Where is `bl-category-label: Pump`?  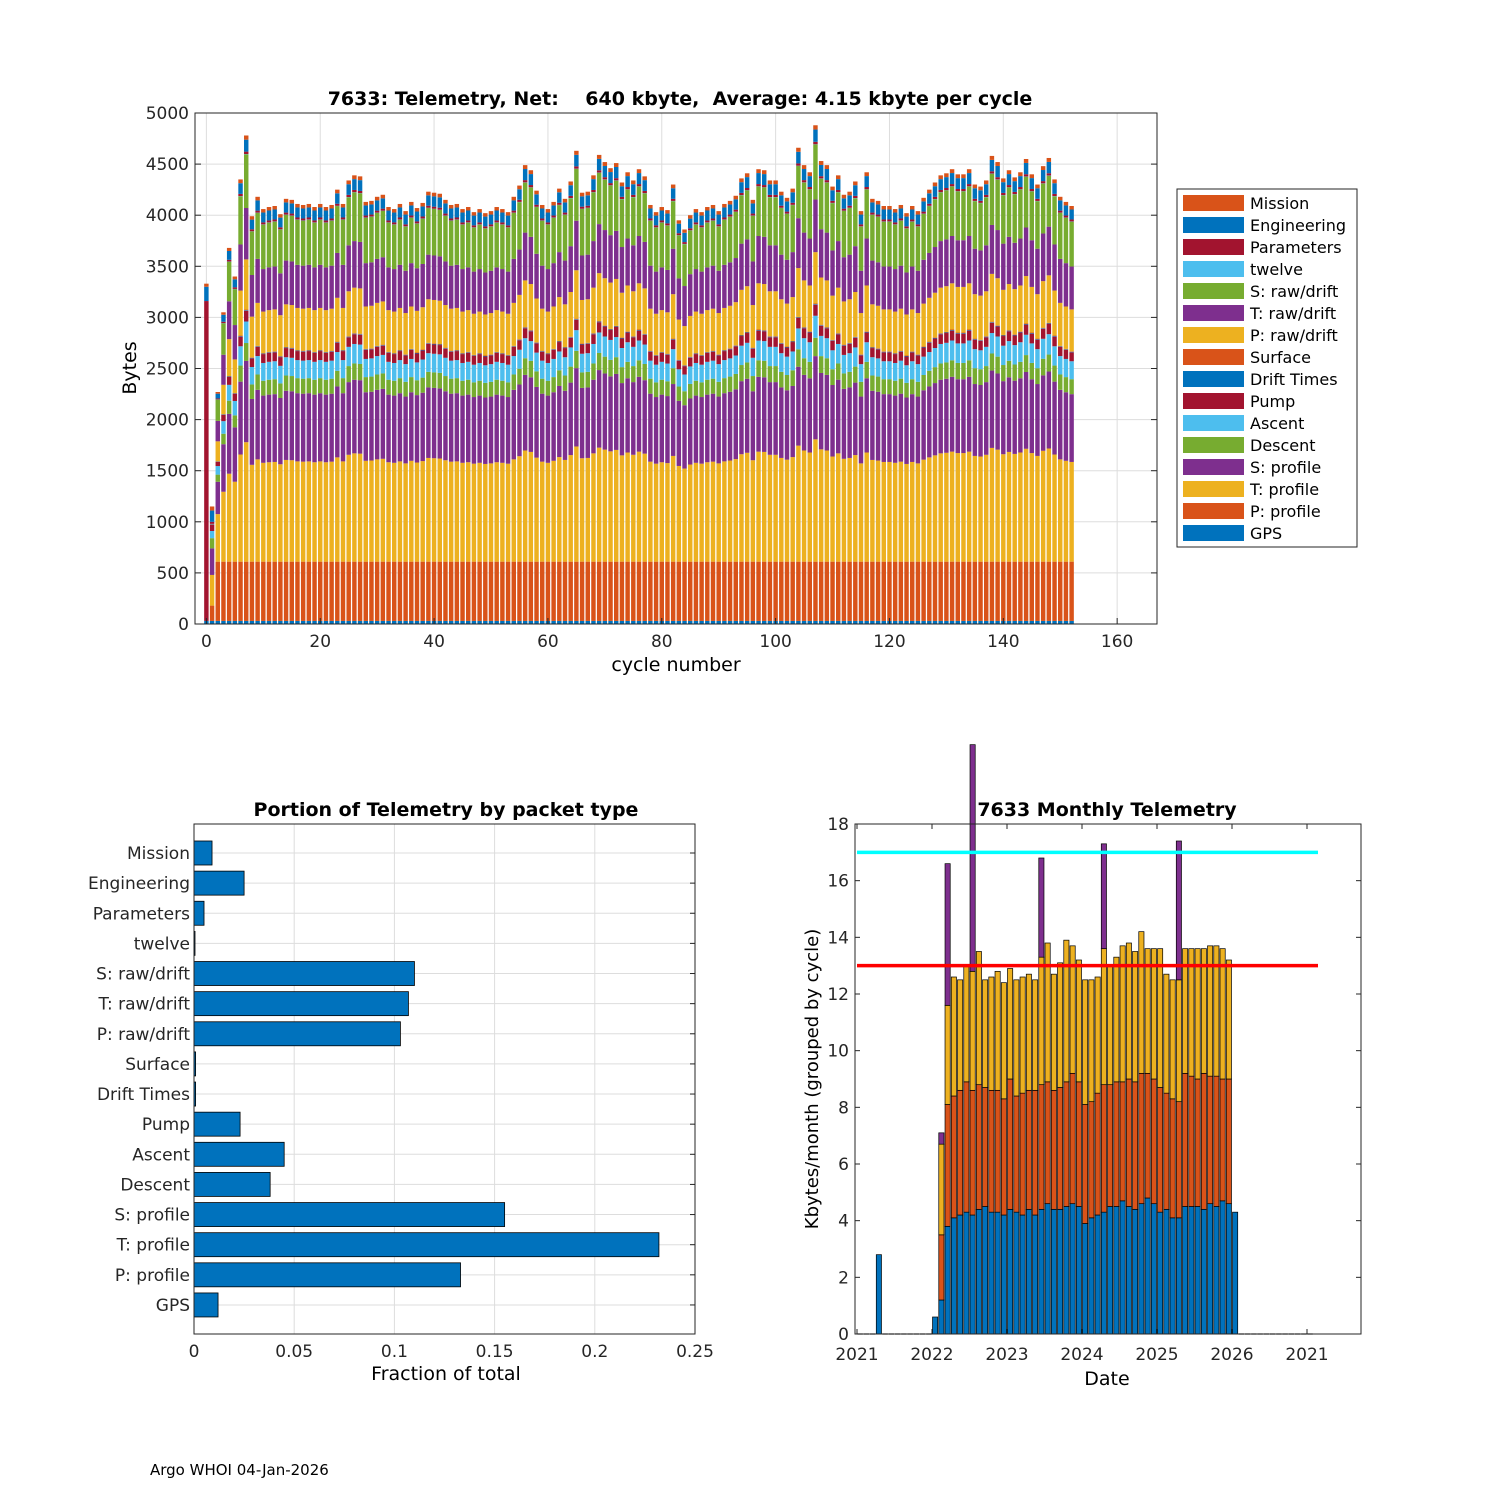
bl-category-label: Pump is located at coordinates (166, 1125).